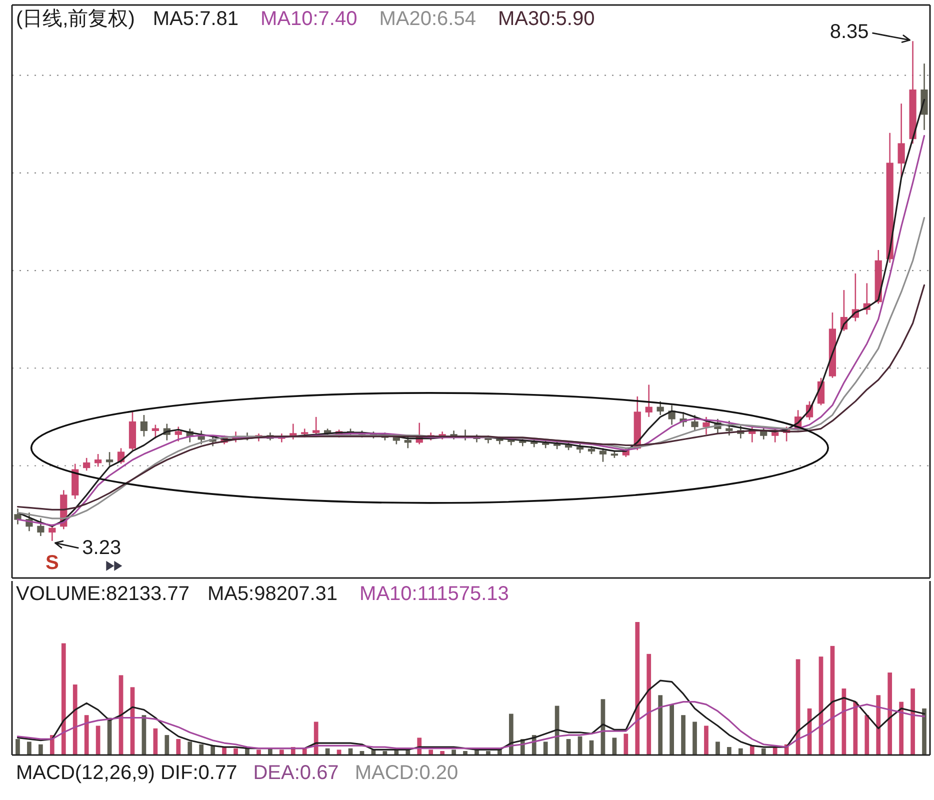 Image resolution: width=934 pixels, height=800 pixels. I want to click on series-name: MA30:5.90, so click(546, 19).